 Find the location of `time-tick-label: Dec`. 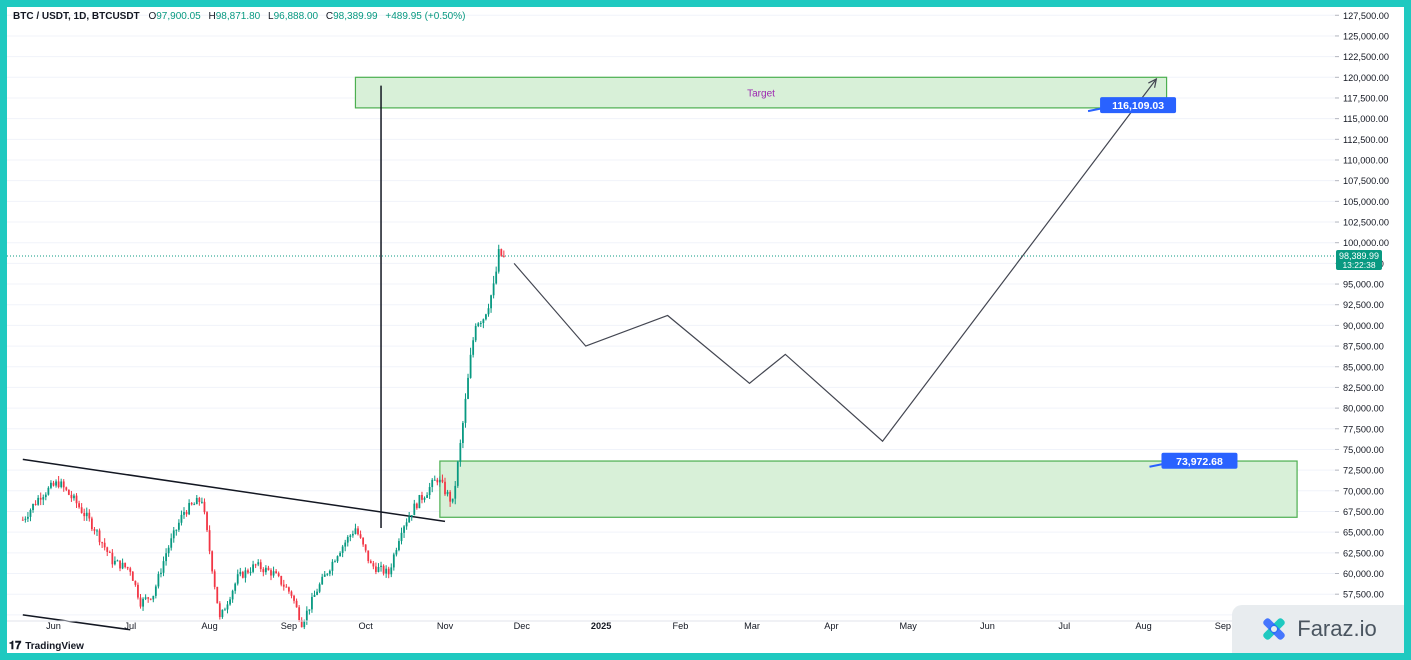

time-tick-label: Dec is located at coordinates (522, 626).